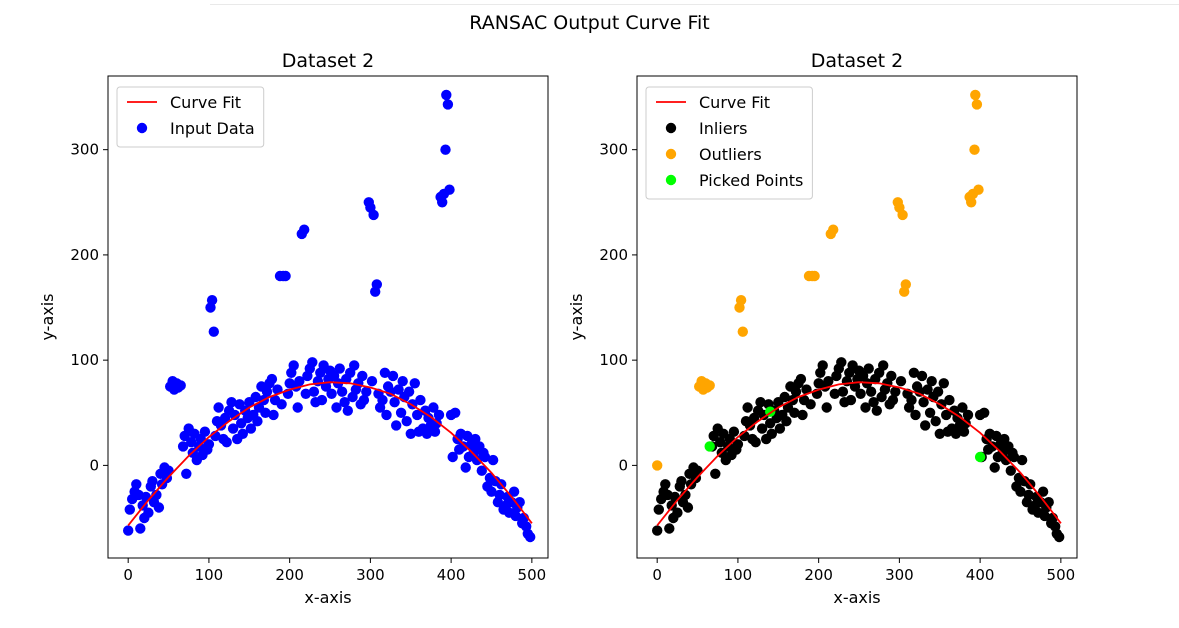 This screenshot has height=628, width=1179. What do you see at coordinates (1061, 575) in the screenshot?
I see `right-x-tick-label: 500` at bounding box center [1061, 575].